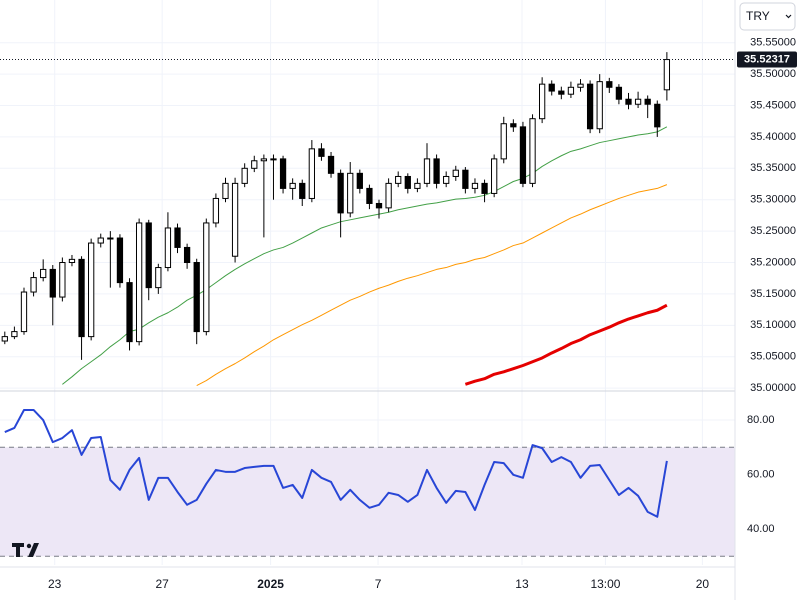  I want to click on y-tick-label: 35.05000, so click(773, 357).